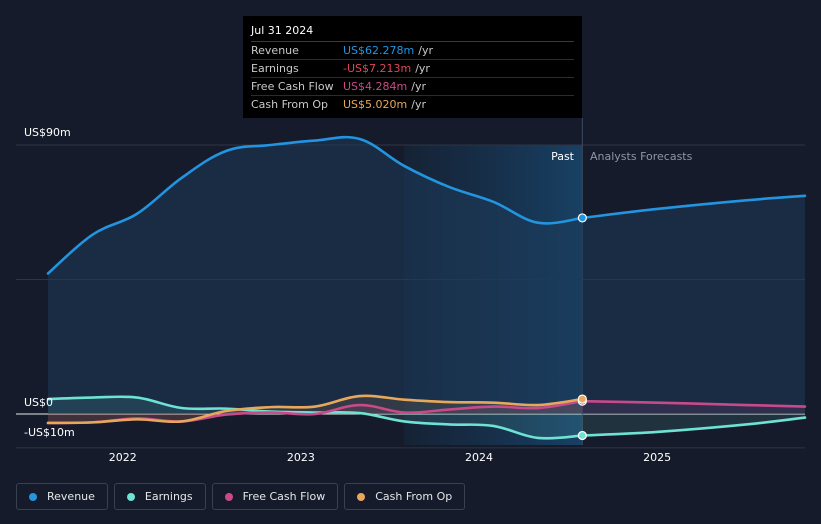 This screenshot has width=821, height=524. I want to click on tooltip-label: Free Cash Flow, so click(292, 86).